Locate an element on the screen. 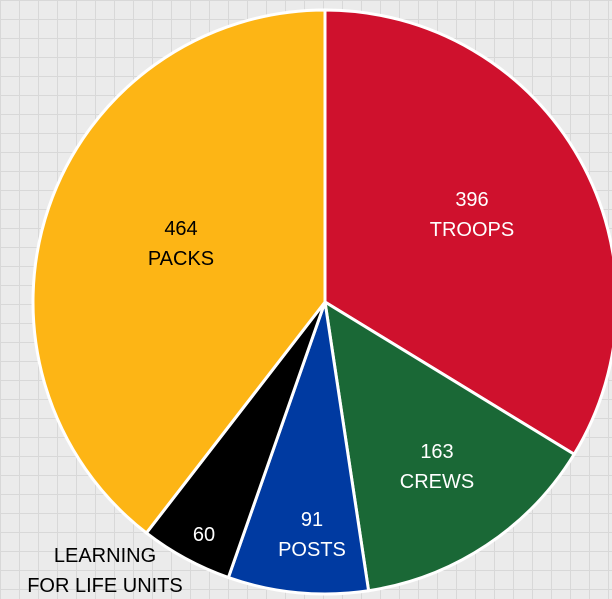 Image resolution: width=612 pixels, height=599 pixels. slice-value-posts: 91 is located at coordinates (312, 520).